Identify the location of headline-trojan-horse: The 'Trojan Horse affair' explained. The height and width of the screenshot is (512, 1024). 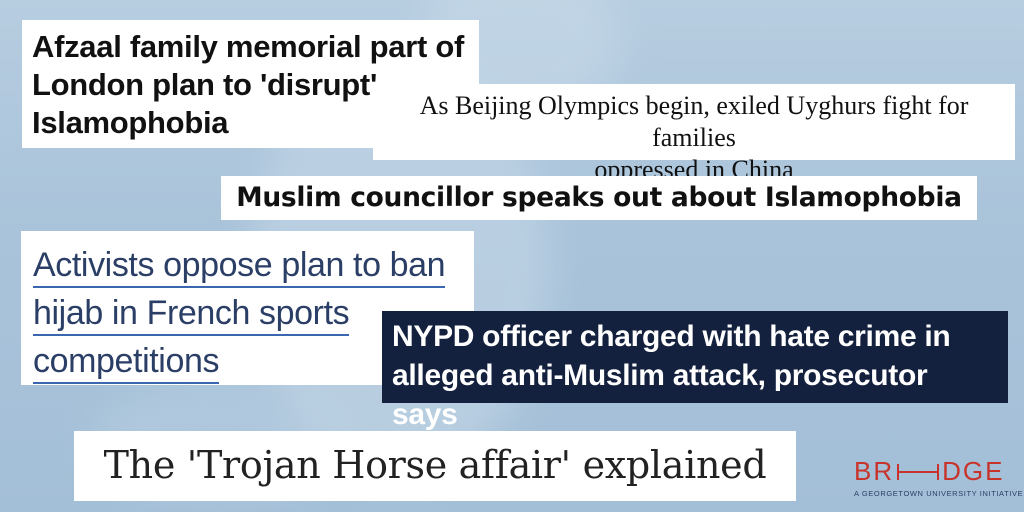
(435, 466).